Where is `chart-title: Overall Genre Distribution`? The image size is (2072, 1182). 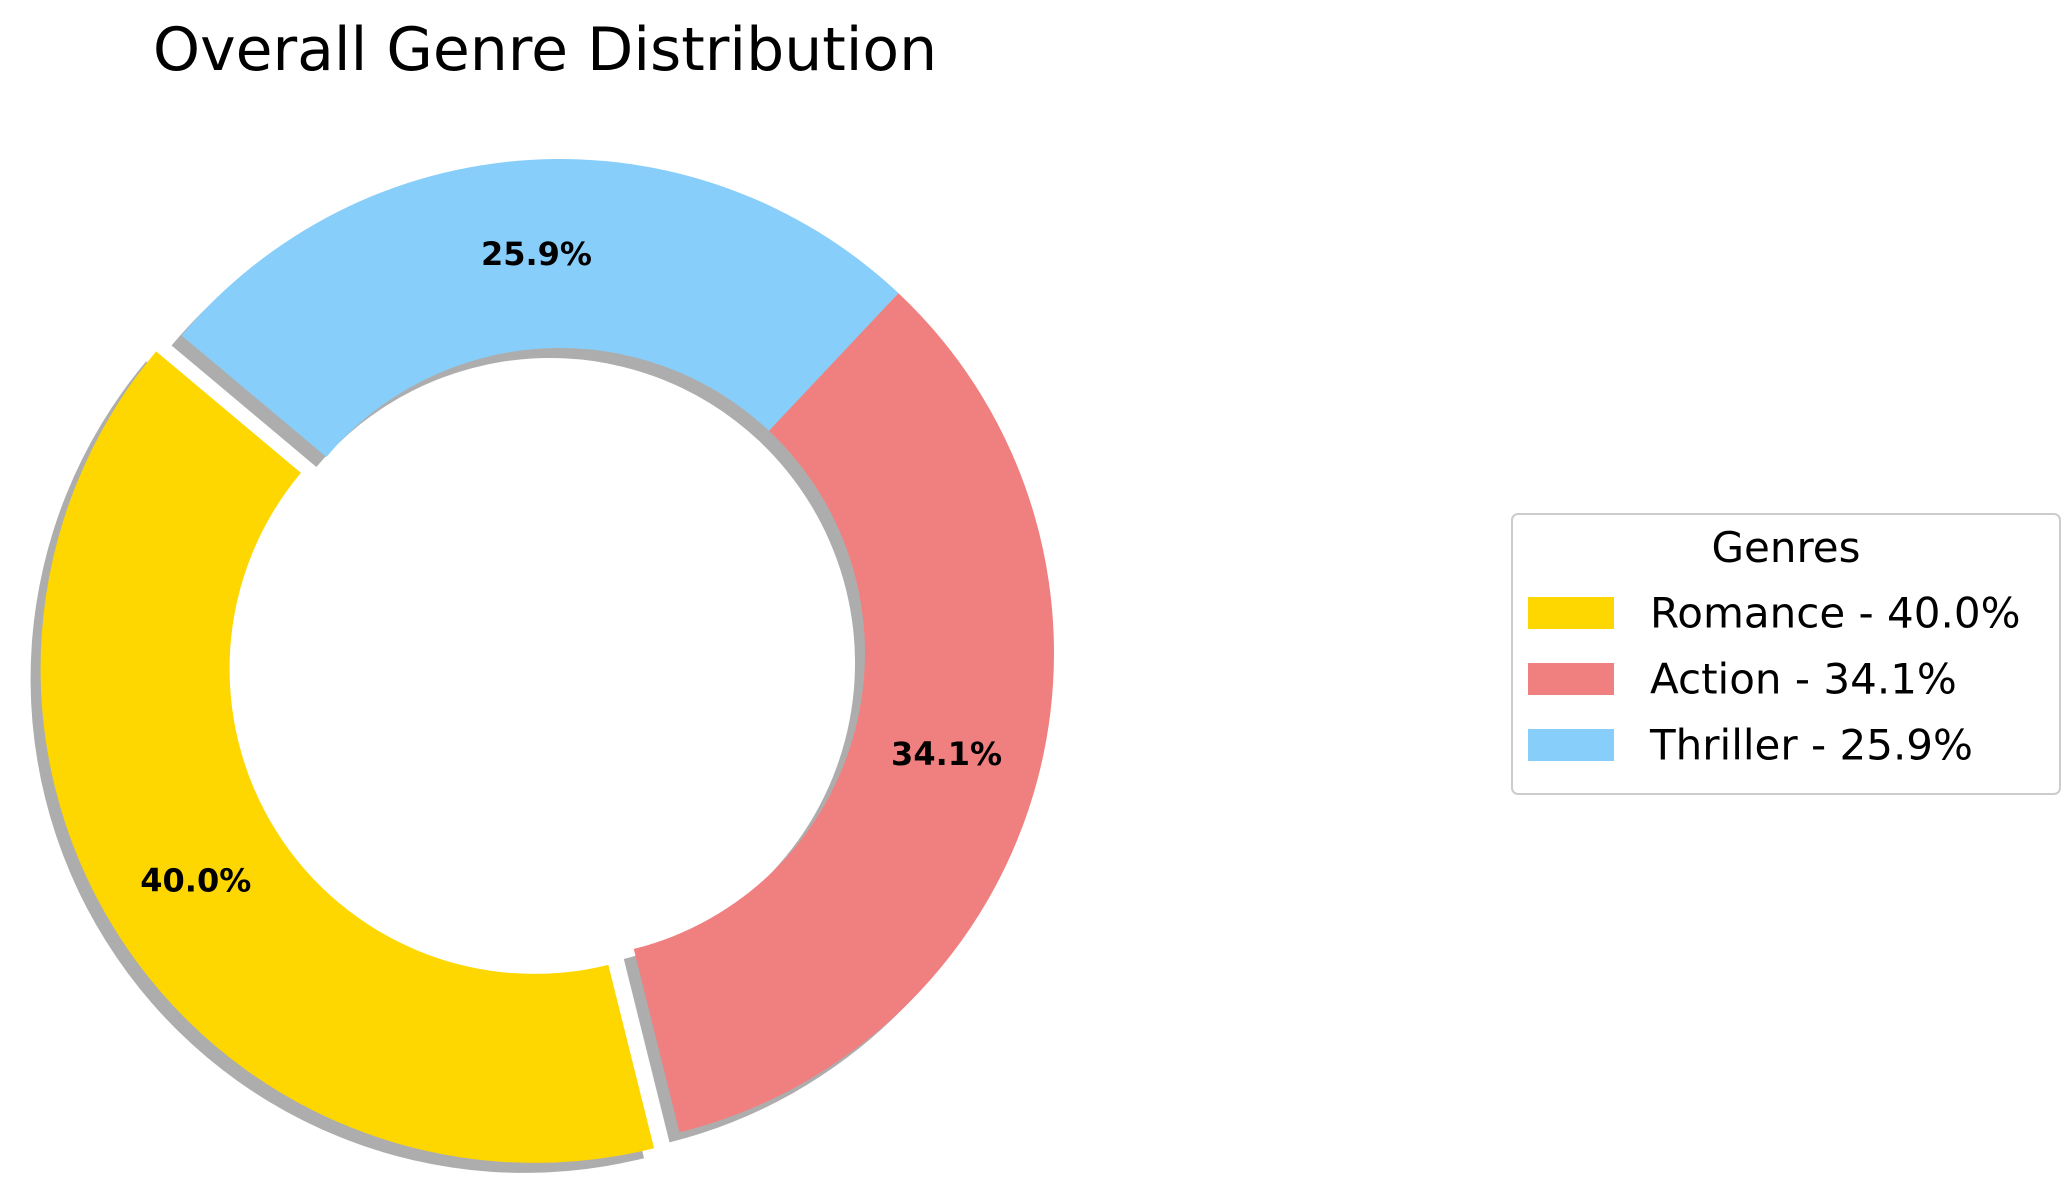 chart-title: Overall Genre Distribution is located at coordinates (545, 50).